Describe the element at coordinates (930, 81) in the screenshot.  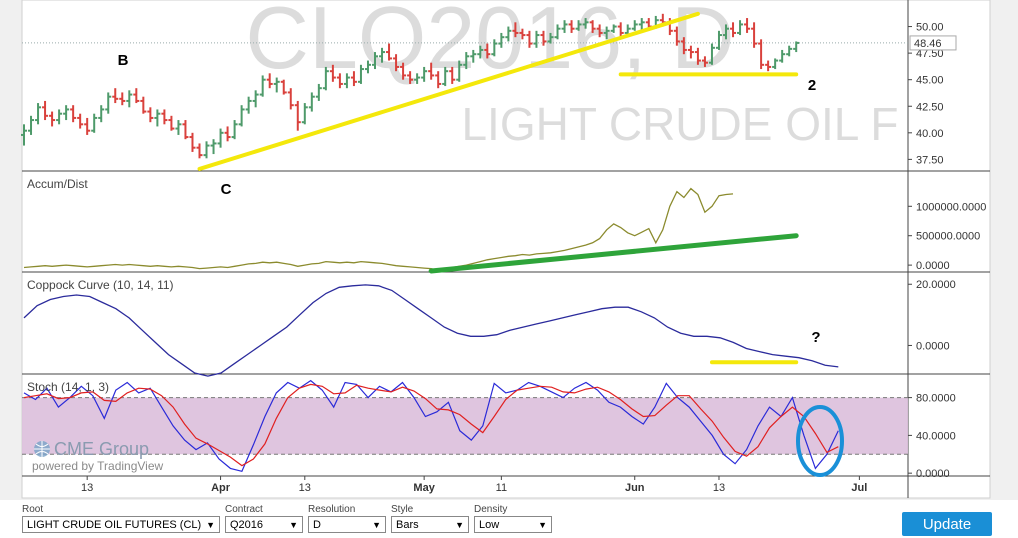
I see `y-tick-label: 45.00` at that location.